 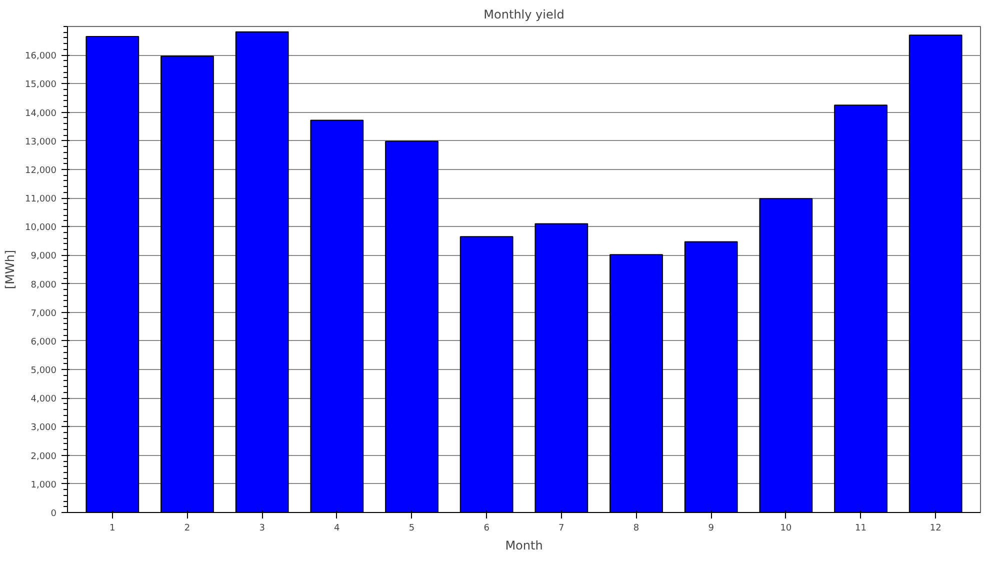 I want to click on x-tick-label: 8, so click(x=636, y=529).